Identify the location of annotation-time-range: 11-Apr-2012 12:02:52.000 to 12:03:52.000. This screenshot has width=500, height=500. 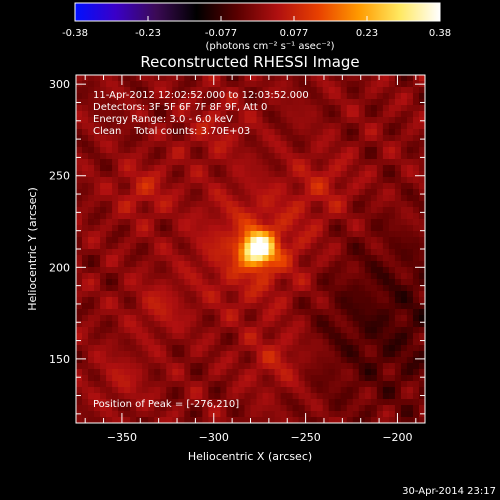
(201, 95).